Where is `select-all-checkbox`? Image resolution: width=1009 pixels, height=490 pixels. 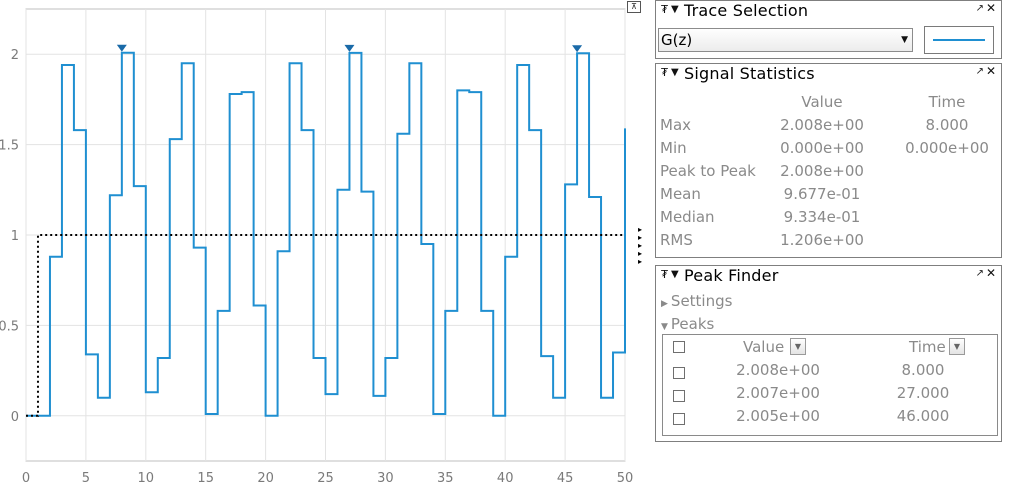
select-all-checkbox is located at coordinates (679, 347).